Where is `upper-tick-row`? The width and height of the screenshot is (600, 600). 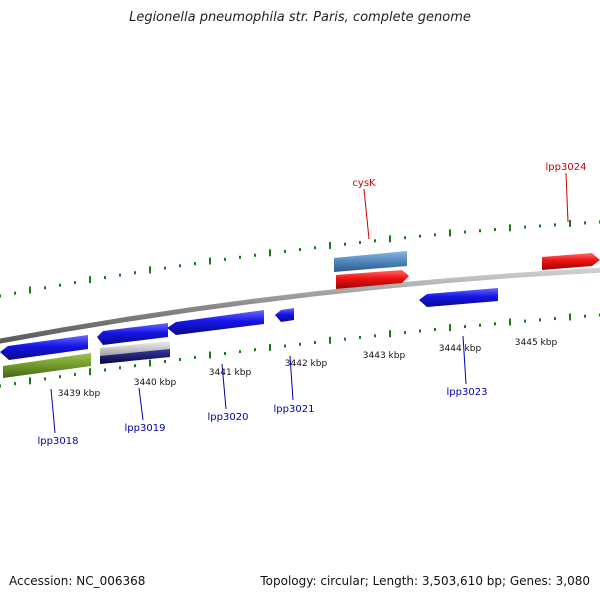
upper-tick-row is located at coordinates (300, 258).